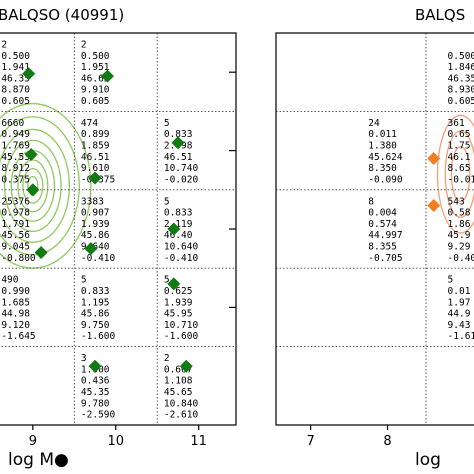  I want to click on cell-stat-value: 10.710, so click(181, 325).